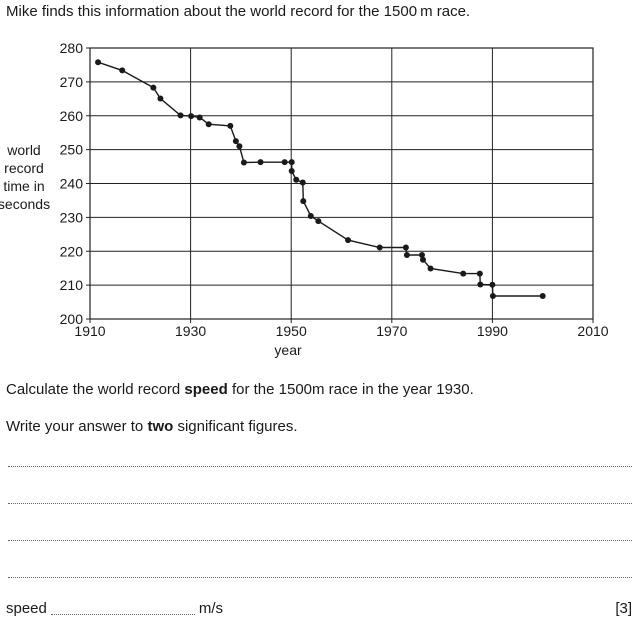 The height and width of the screenshot is (624, 640). I want to click on x-axis-label: year, so click(288, 350).